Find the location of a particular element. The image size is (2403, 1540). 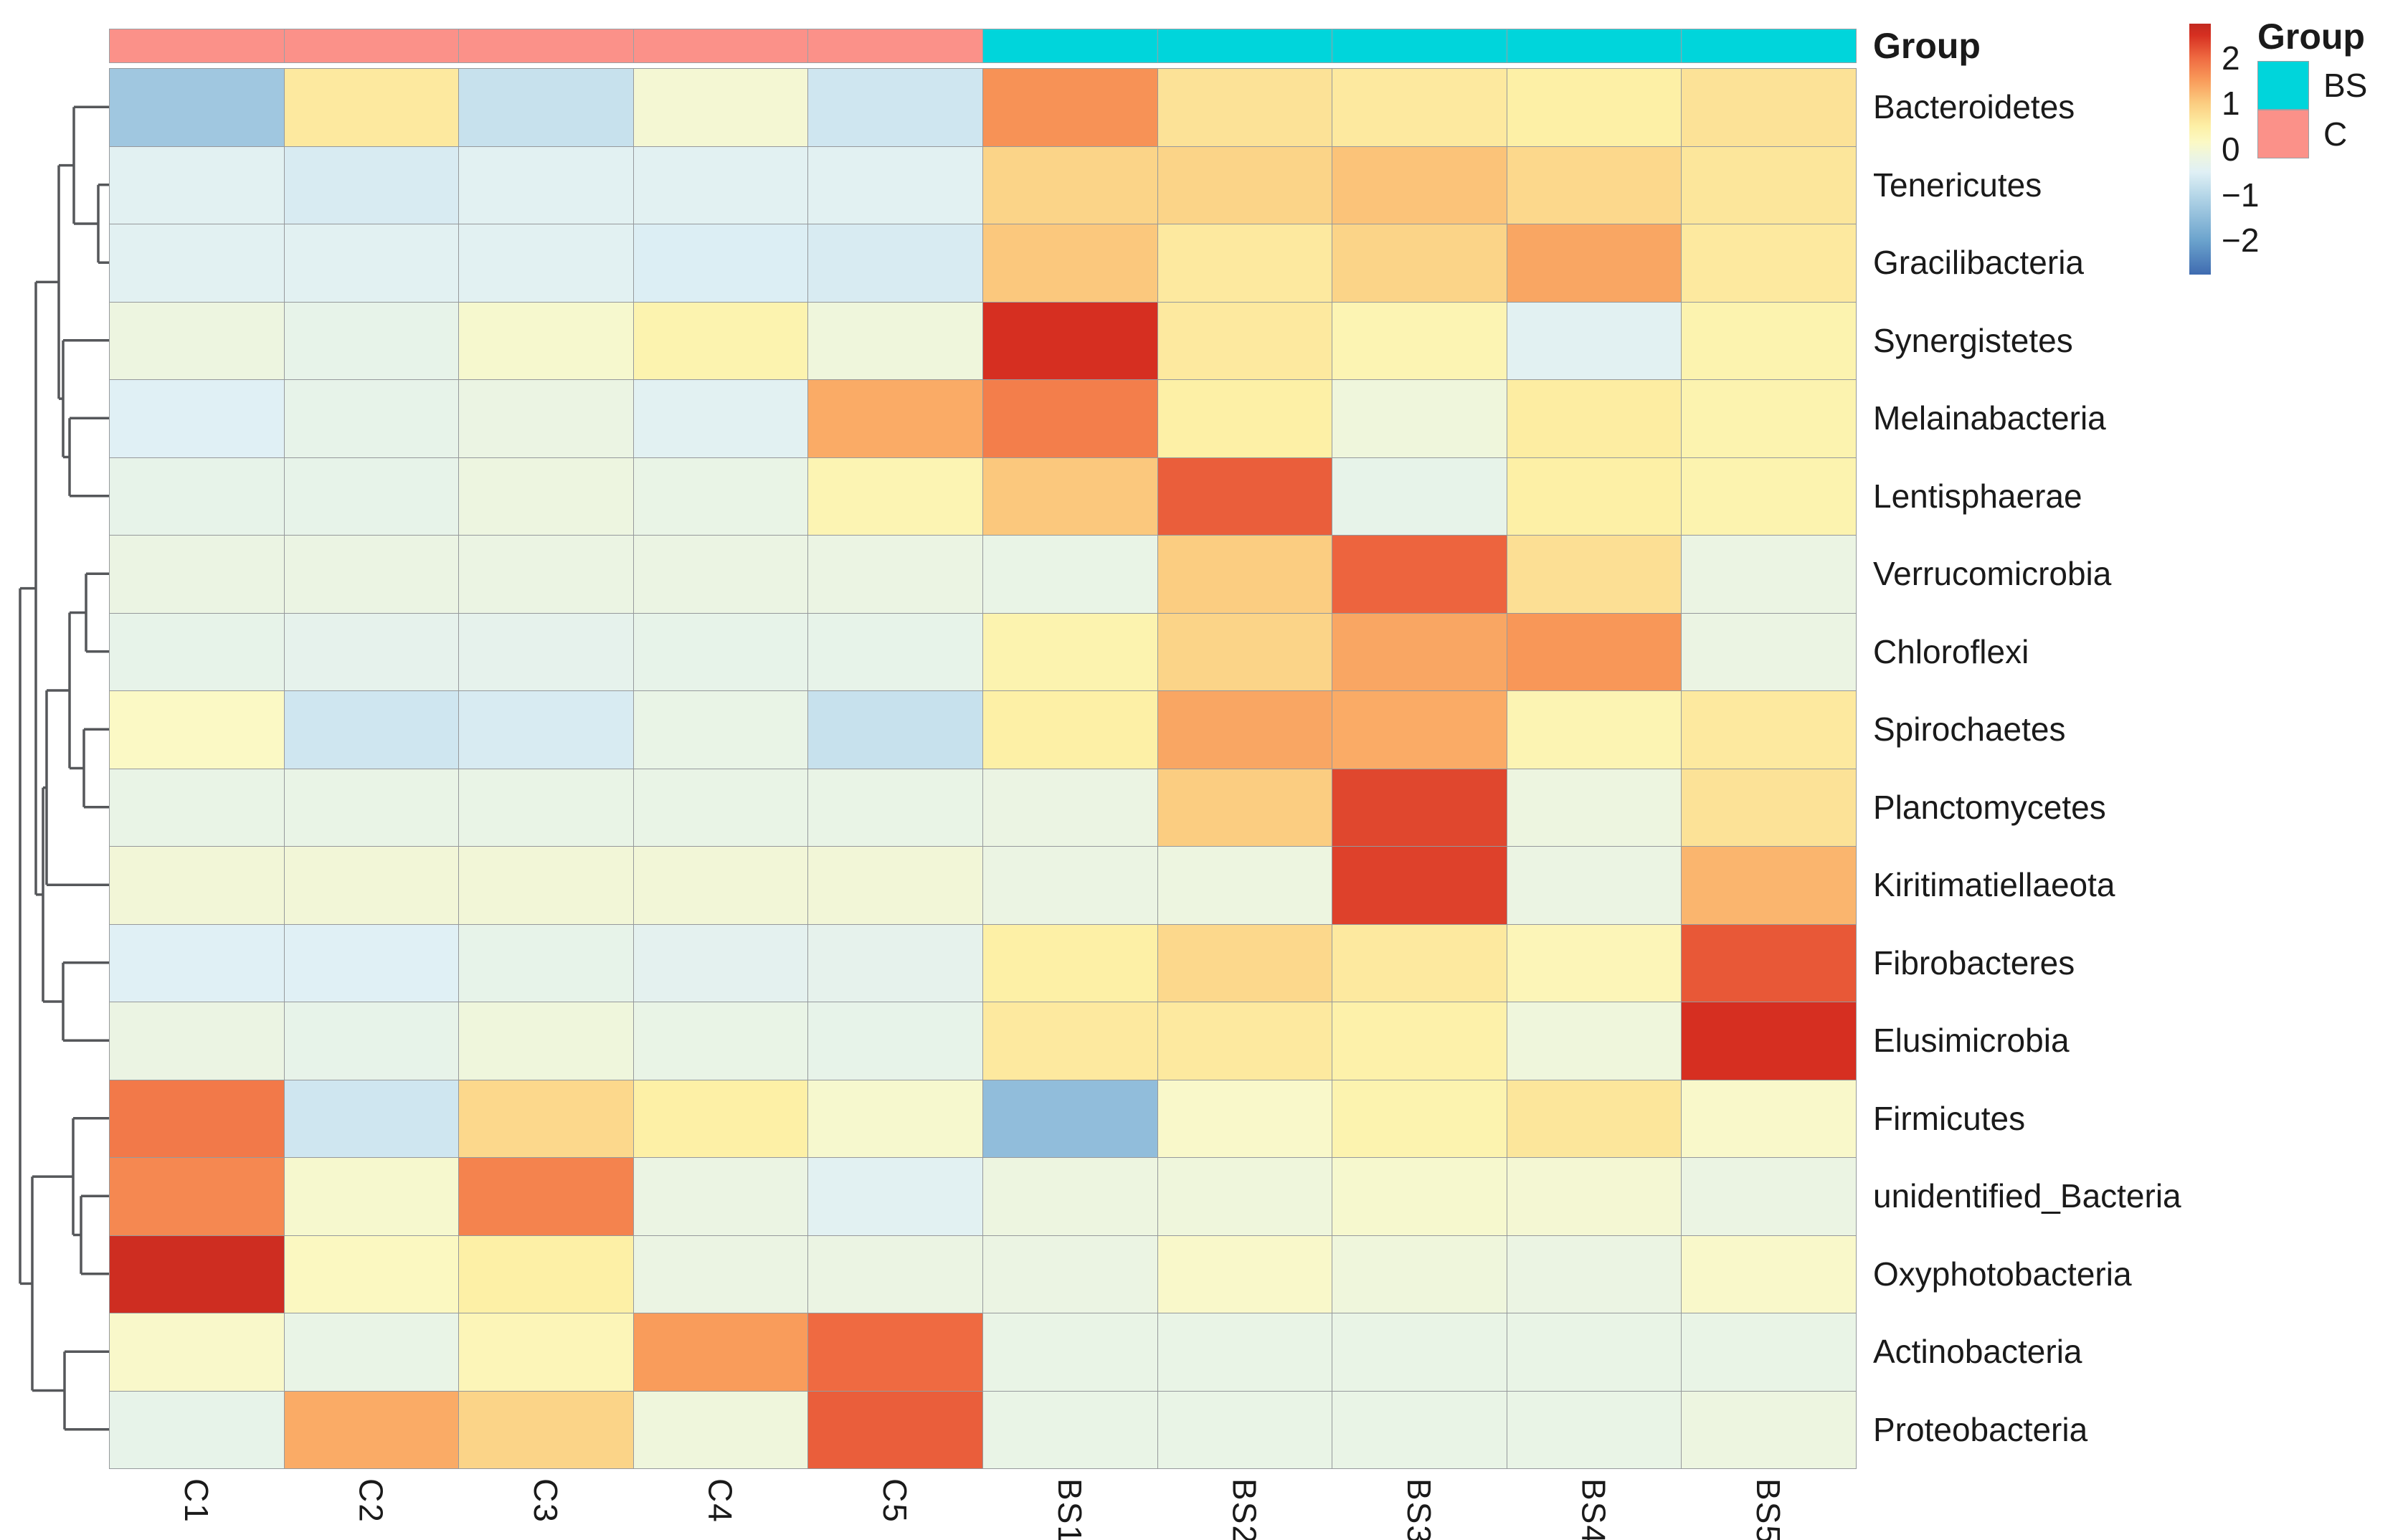

legend-title: Group is located at coordinates (2311, 36).